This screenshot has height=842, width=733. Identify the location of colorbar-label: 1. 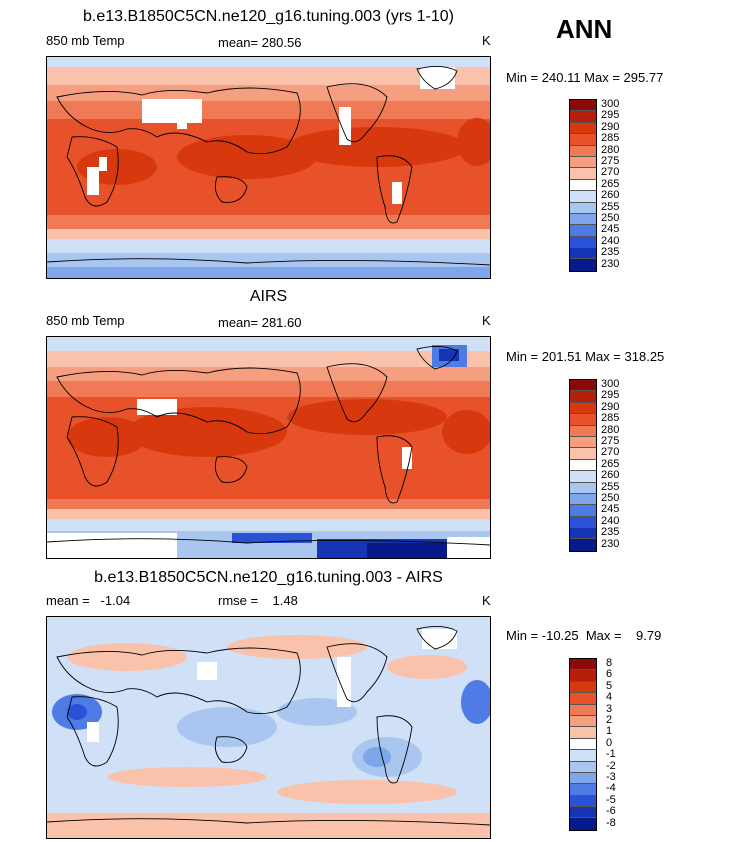
(609, 731).